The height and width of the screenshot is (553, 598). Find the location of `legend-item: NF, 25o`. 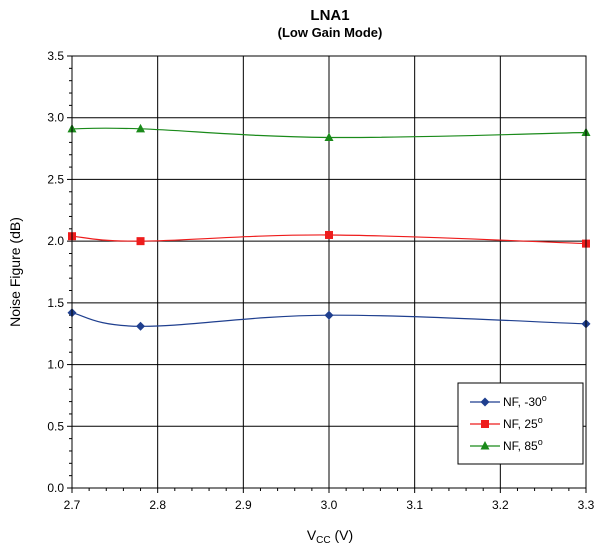

legend-item: NF, 25o is located at coordinates (506, 423).